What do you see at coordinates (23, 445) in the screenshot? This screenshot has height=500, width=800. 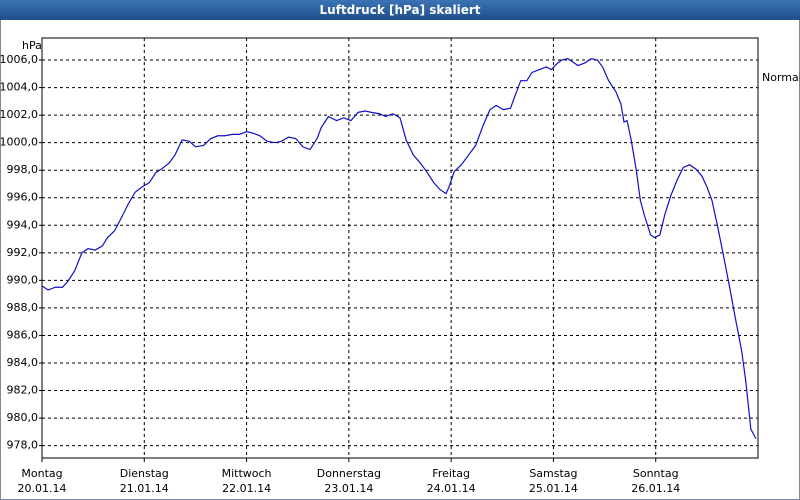 I see `y-tick-label: 978,0` at bounding box center [23, 445].